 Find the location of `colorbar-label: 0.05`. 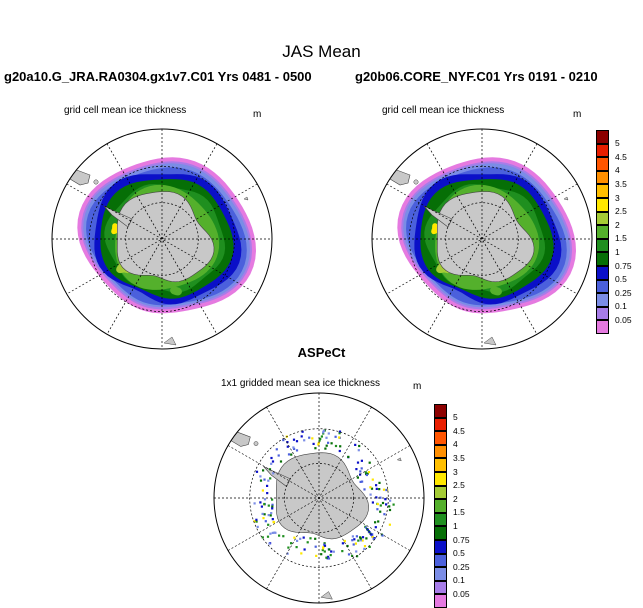

colorbar-label: 0.05 is located at coordinates (461, 593).